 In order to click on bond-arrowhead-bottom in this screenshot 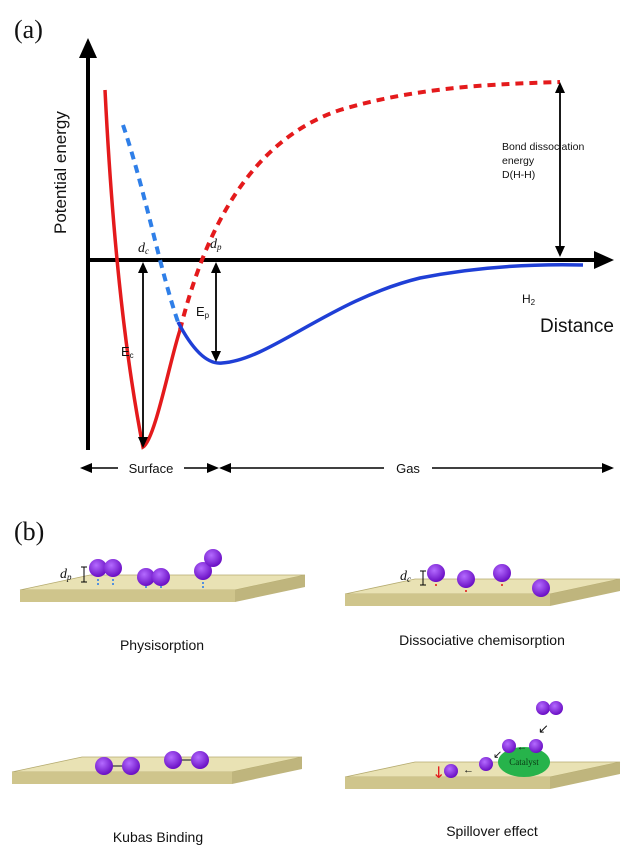, I will do `click(560, 251)`.